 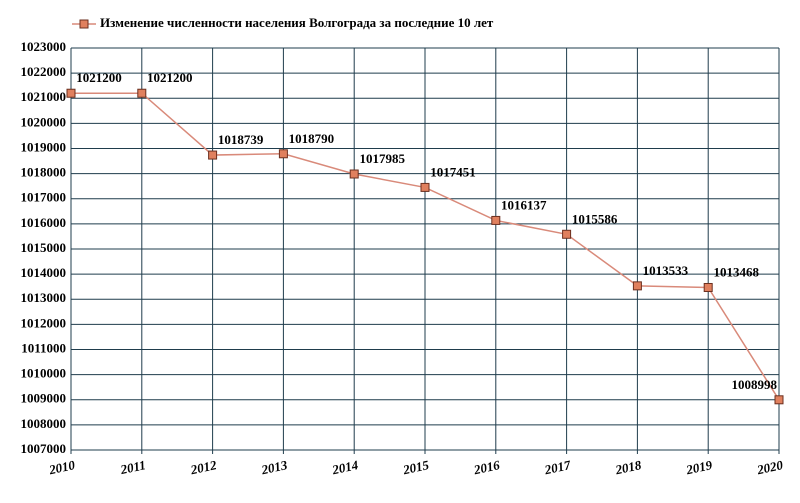 What do you see at coordinates (736, 271) in the screenshot?
I see `data-label: 1013468` at bounding box center [736, 271].